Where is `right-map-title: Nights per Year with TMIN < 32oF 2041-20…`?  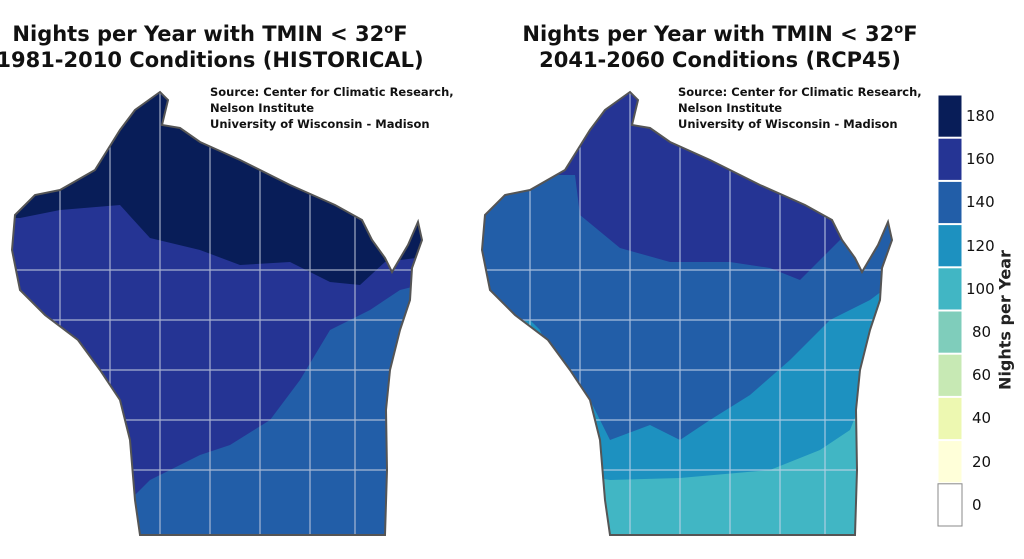
right-map-title: Nights per Year with TMIN < 32oF 2041-20… is located at coordinates (720, 47).